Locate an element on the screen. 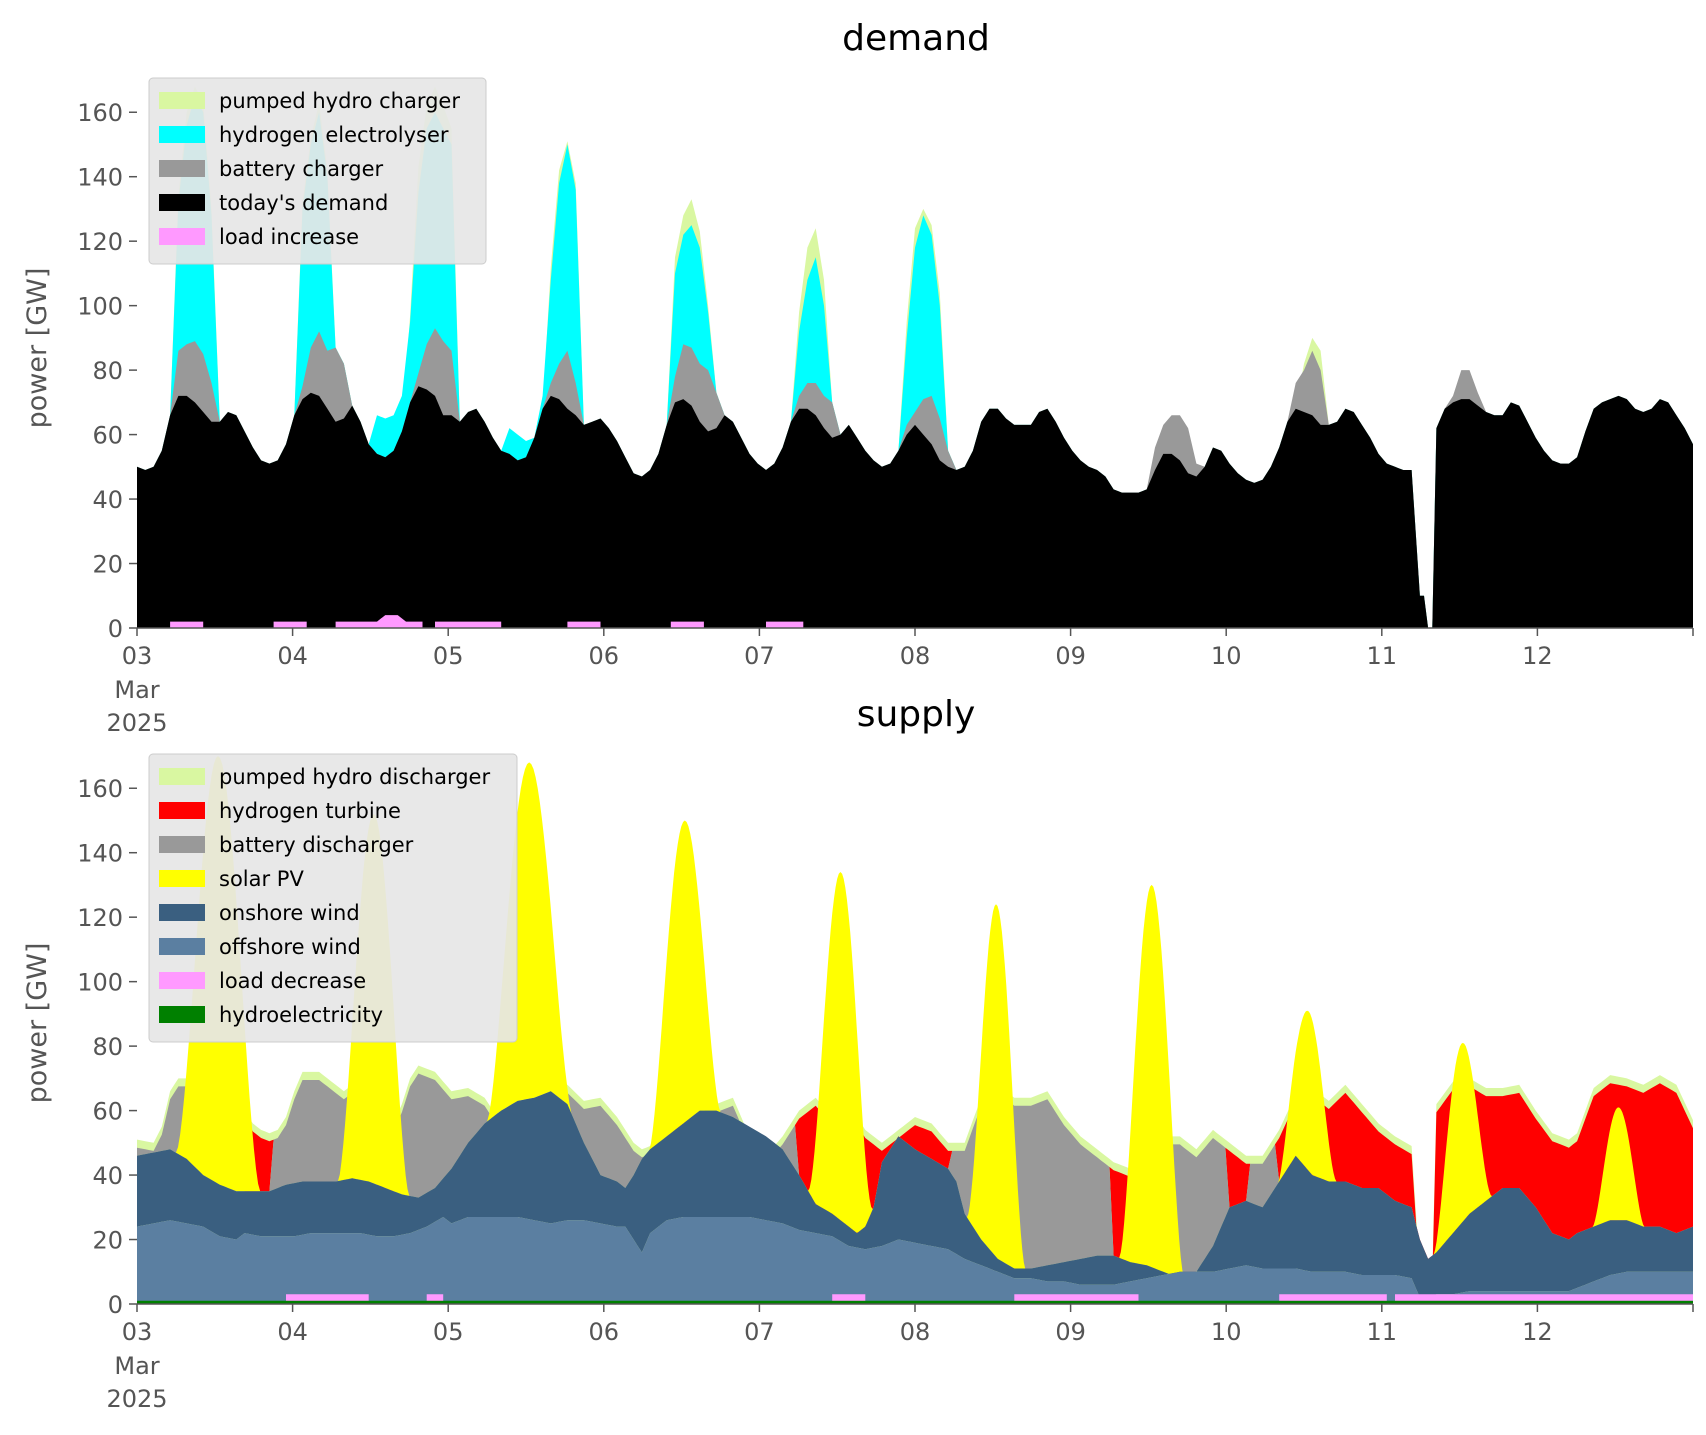 The height and width of the screenshot is (1435, 1706). demand-legend-label-hydrogen-electrolyser: hydrogen electrolyser is located at coordinates (334, 135).